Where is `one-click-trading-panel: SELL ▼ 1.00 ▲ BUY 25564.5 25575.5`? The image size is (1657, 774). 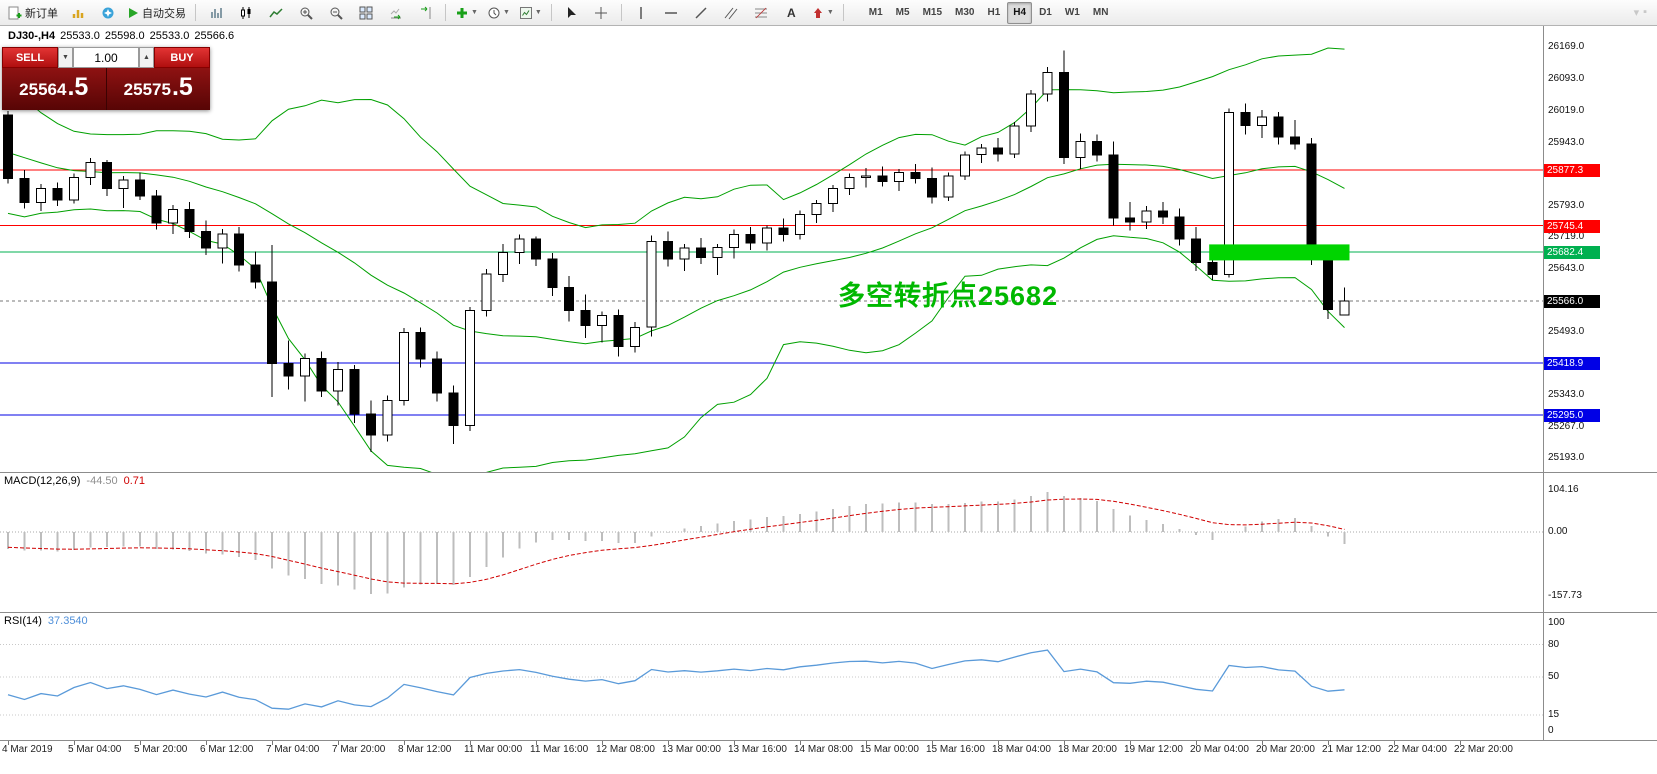 one-click-trading-panel: SELL ▼ 1.00 ▲ BUY 25564.5 25575.5 is located at coordinates (106, 78).